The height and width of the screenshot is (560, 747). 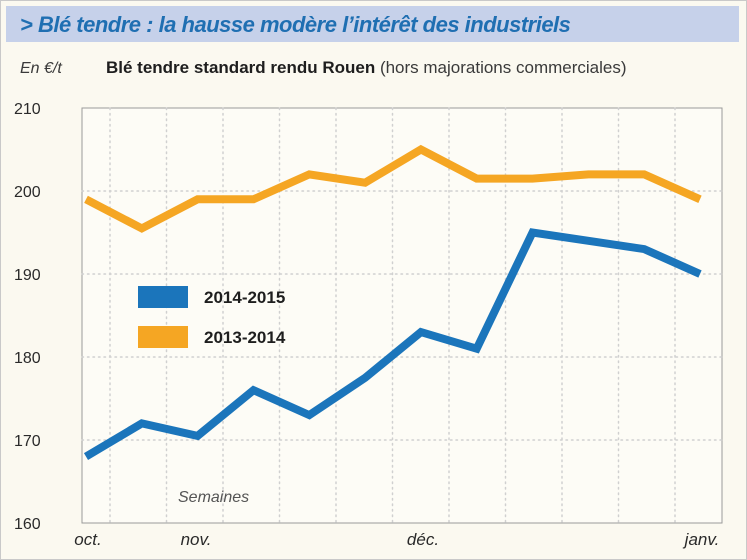 What do you see at coordinates (503, 67) in the screenshot?
I see `subtitle-note: (hors majorations commerciales)` at bounding box center [503, 67].